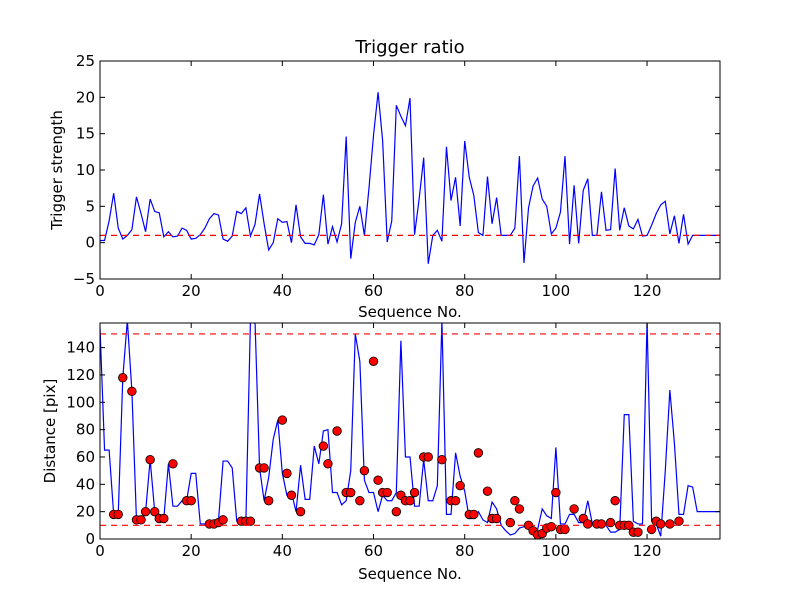 The width and height of the screenshot is (800, 600). What do you see at coordinates (282, 291) in the screenshot?
I see `trigger-x-tick-label: 40` at bounding box center [282, 291].